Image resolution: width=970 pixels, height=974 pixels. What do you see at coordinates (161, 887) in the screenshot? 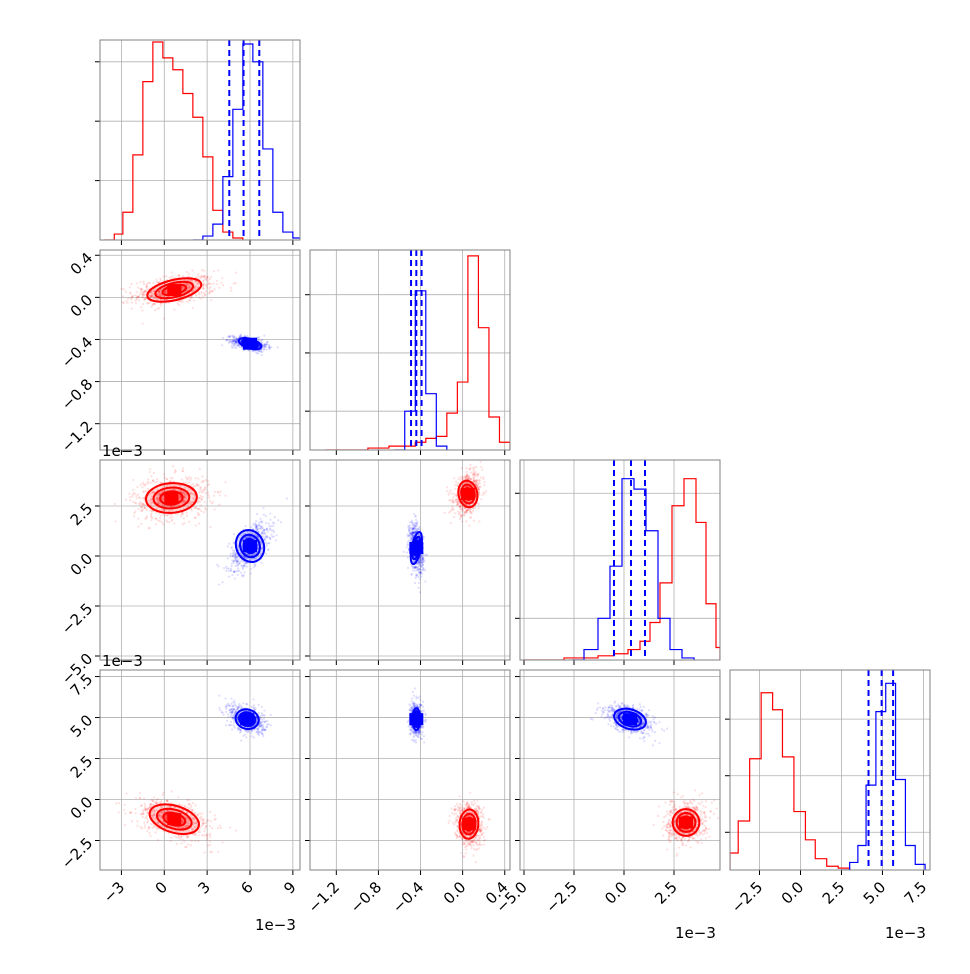
I see `x-tick-label: 0` at bounding box center [161, 887].